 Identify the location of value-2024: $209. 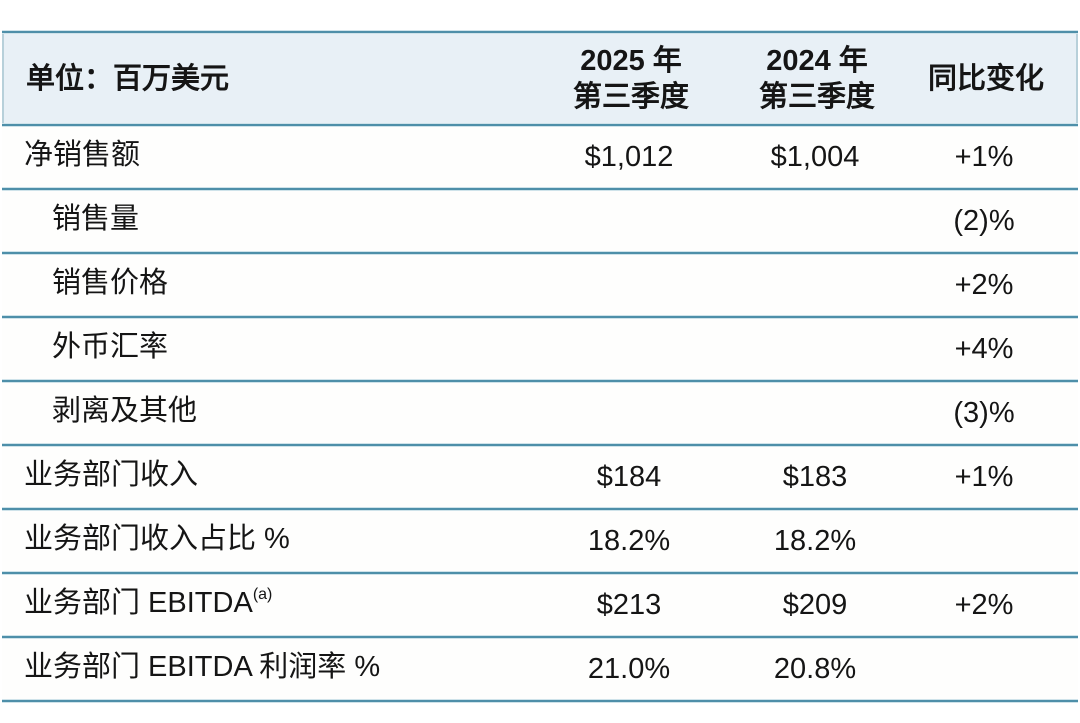
(815, 605).